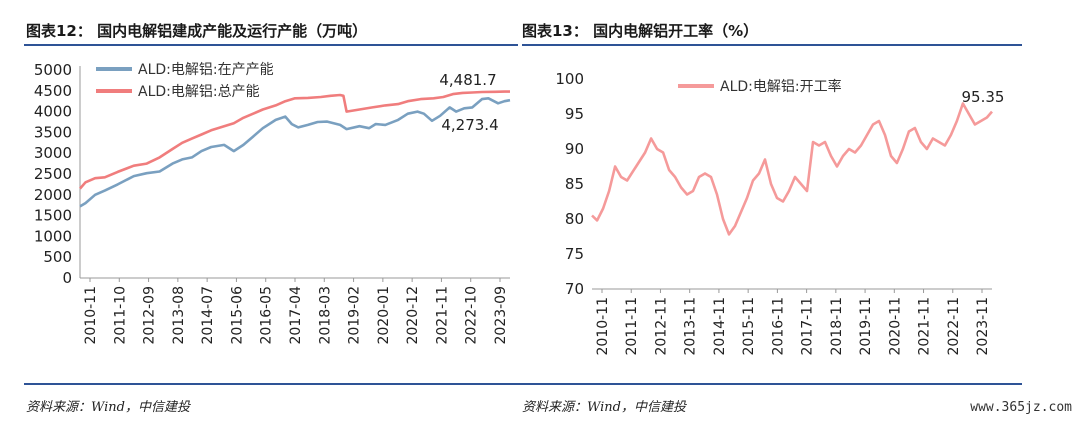 The height and width of the screenshot is (424, 1080). What do you see at coordinates (355, 315) in the screenshot?
I see `x-tick-label: 2019-02` at bounding box center [355, 315].